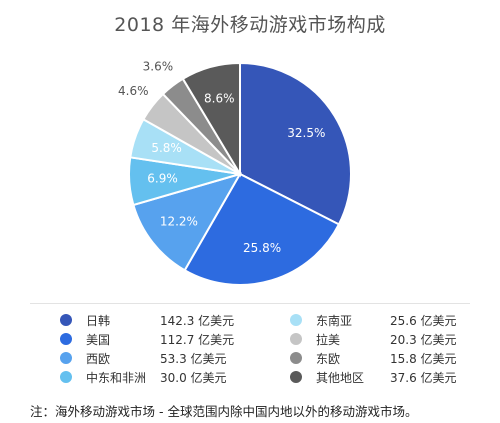  I want to click on legend-value: 20.3 亿美元, so click(423, 340).